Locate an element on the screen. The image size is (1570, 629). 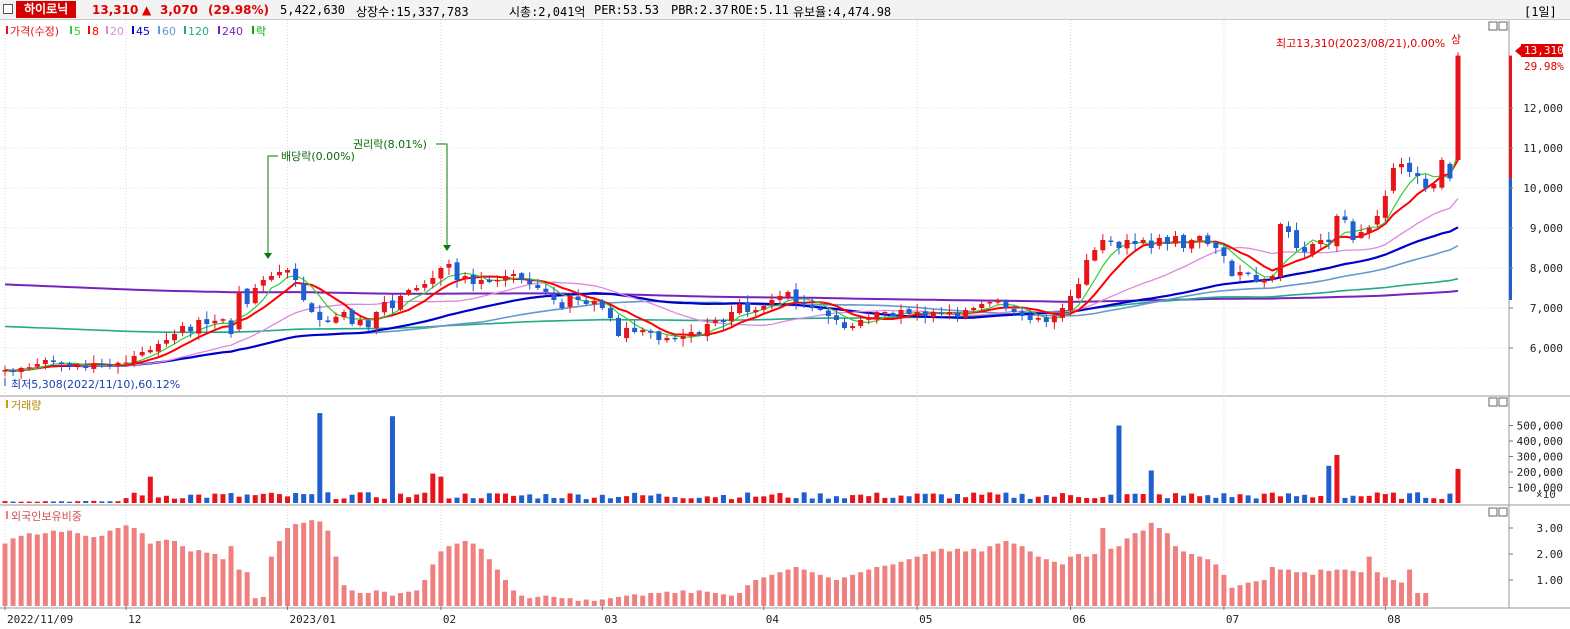
foreign-legend: 외국인보유비중 is located at coordinates (46, 516).